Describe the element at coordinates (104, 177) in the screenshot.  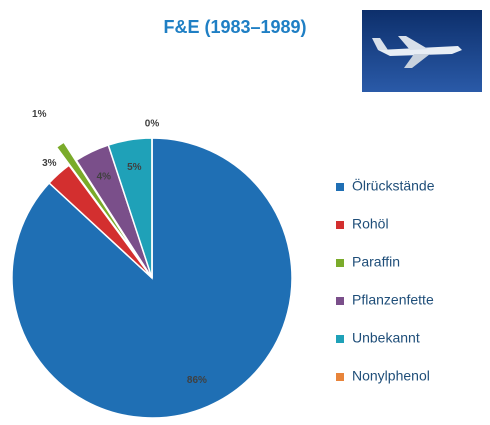
I see `data-label: 4%` at that location.